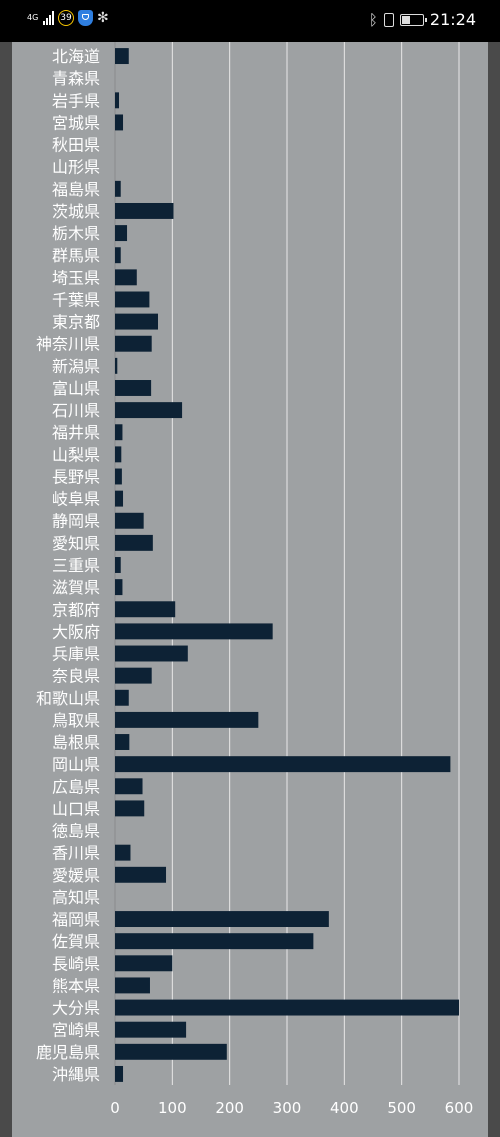 This screenshot has height=1137, width=500. I want to click on category-label: 熊本県, so click(76, 985).